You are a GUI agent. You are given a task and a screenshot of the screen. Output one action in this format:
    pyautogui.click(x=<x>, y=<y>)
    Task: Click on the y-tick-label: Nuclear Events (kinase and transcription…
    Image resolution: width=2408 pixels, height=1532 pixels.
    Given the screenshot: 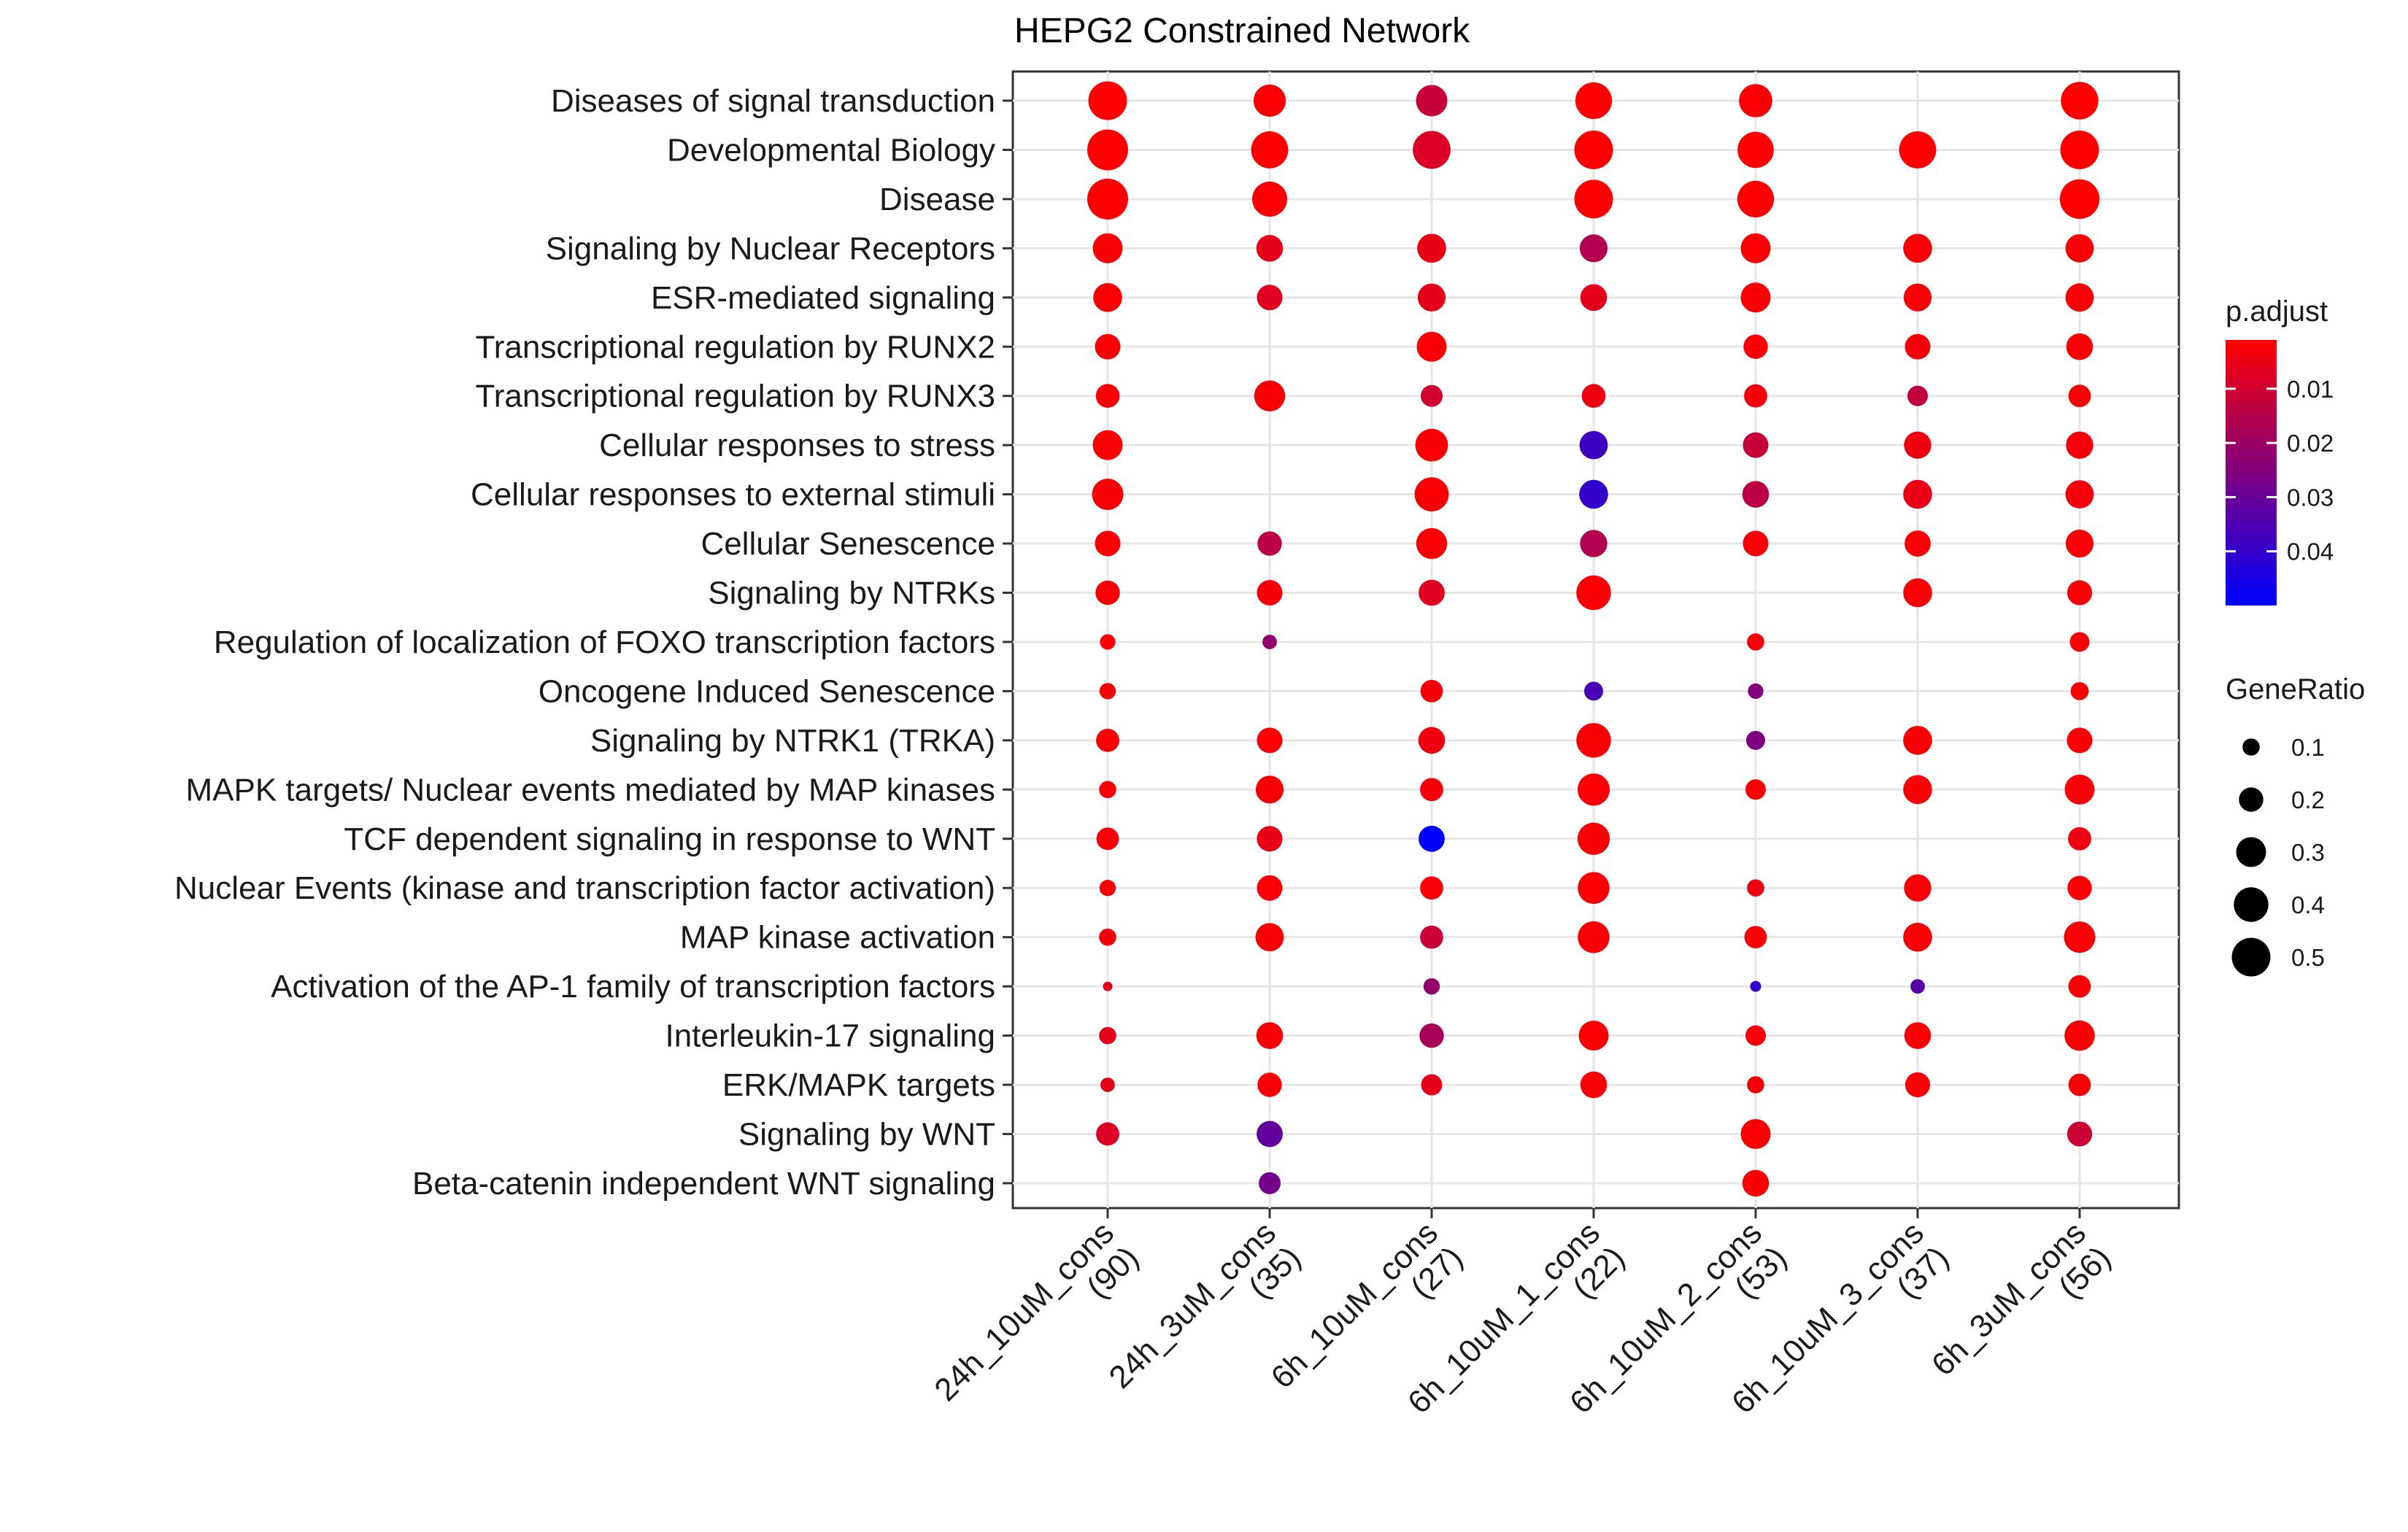 What is the action you would take?
    pyautogui.click(x=584, y=888)
    